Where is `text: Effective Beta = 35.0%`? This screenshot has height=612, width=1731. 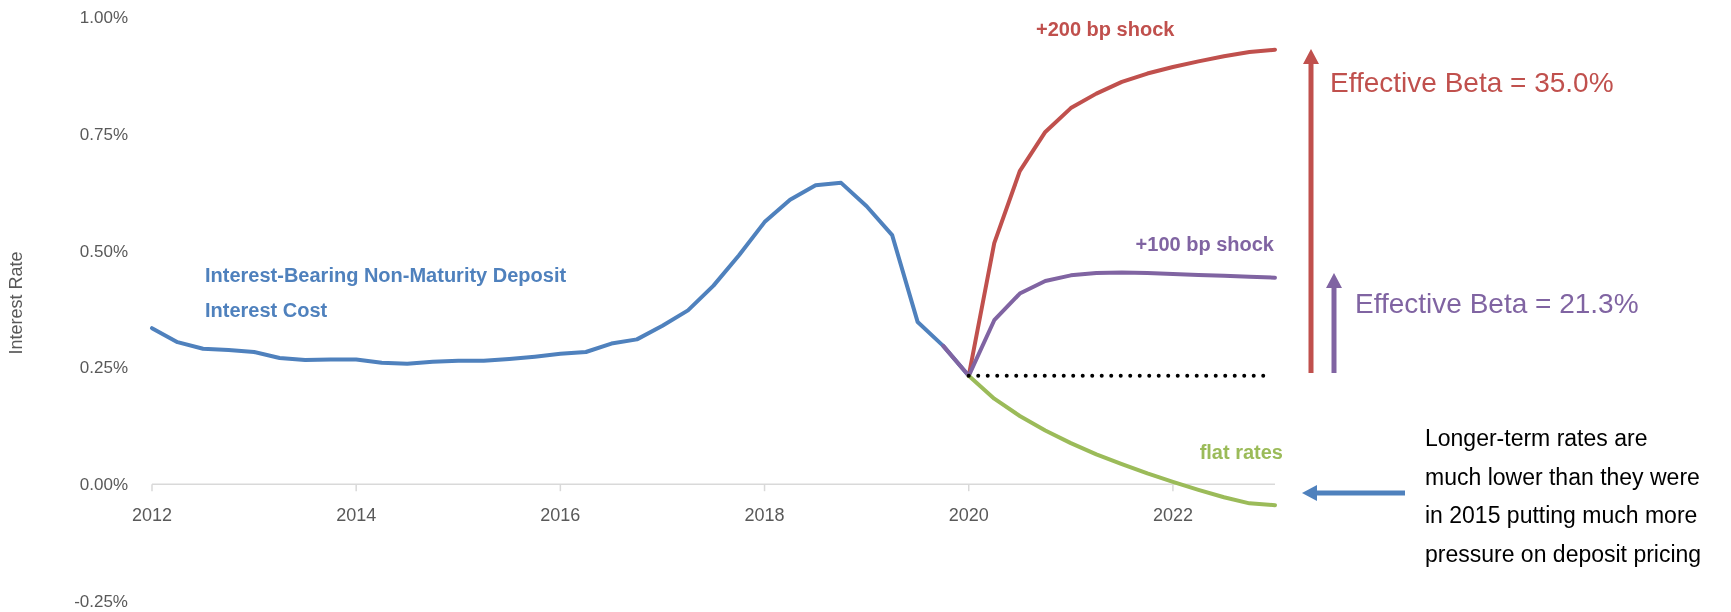
text: Effective Beta = 35.0% is located at coordinates (1472, 82).